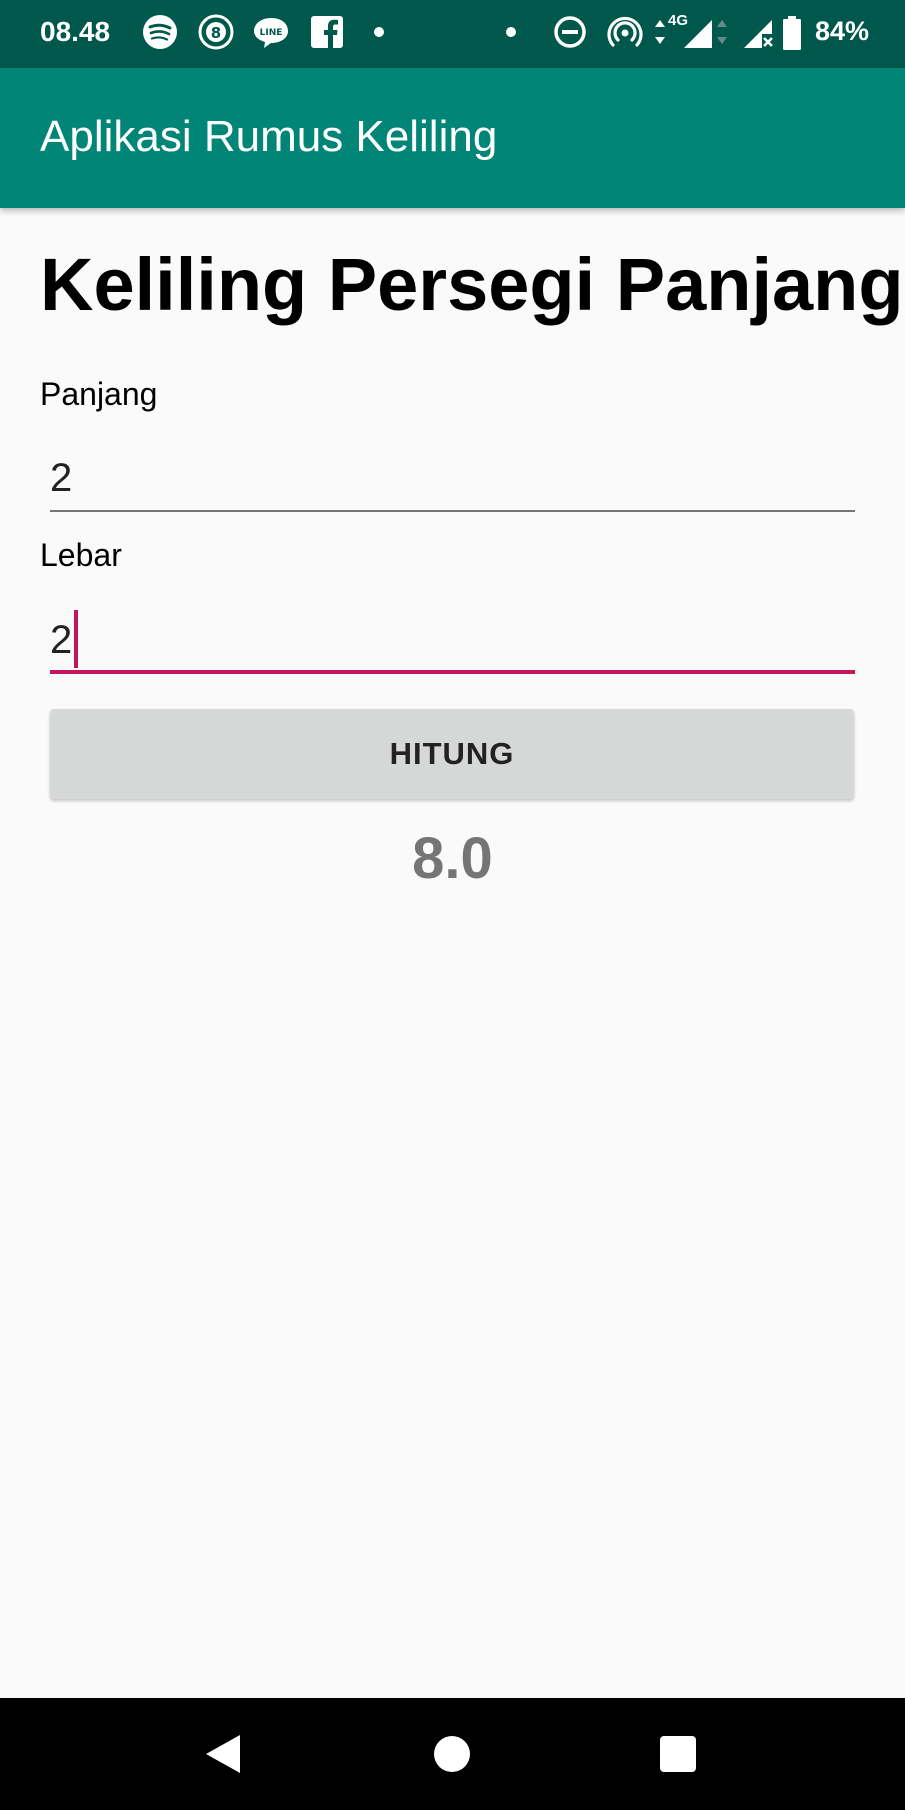  Describe the element at coordinates (625, 31) in the screenshot. I see `hotspot-icon` at that location.